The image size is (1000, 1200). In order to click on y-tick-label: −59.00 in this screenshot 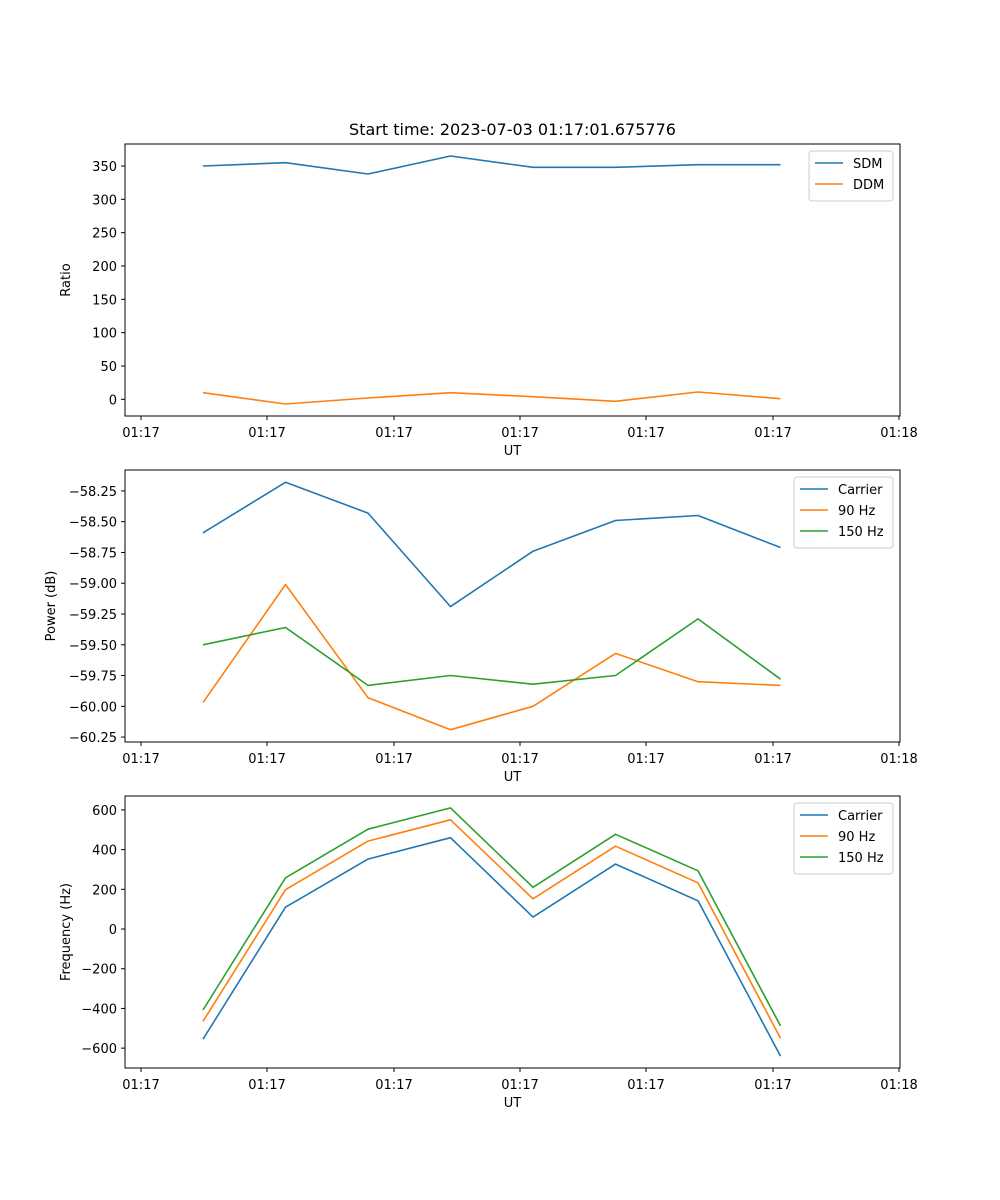, I will do `click(93, 584)`.